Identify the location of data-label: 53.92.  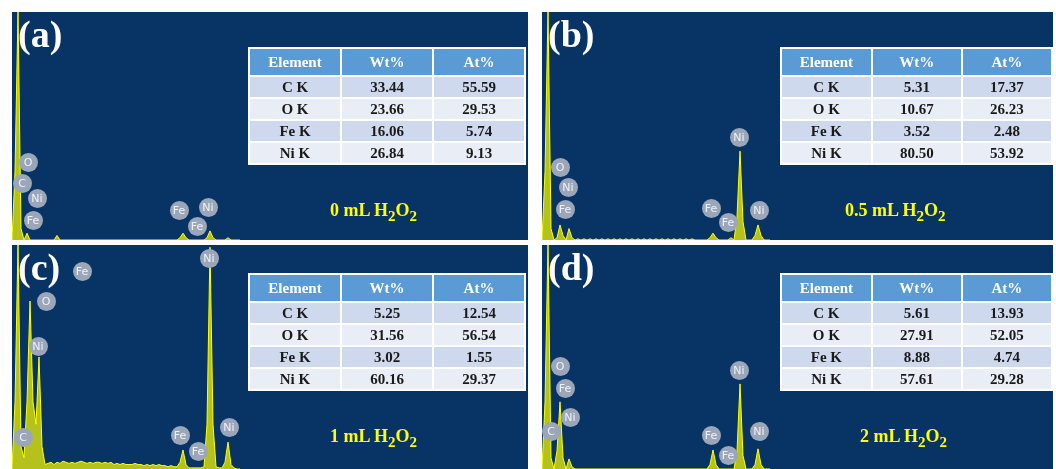
(1006, 153).